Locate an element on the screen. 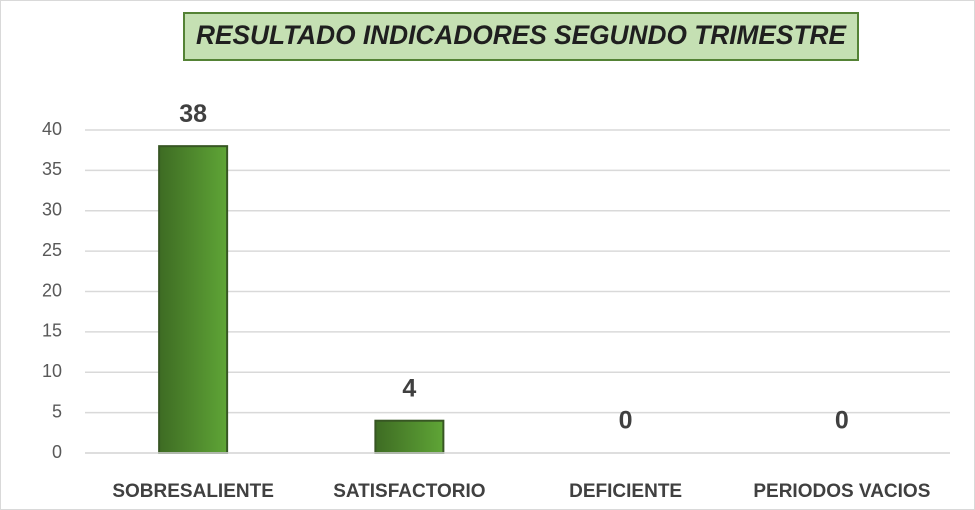 The image size is (975, 510). y-tick-label: 15 is located at coordinates (52, 331).